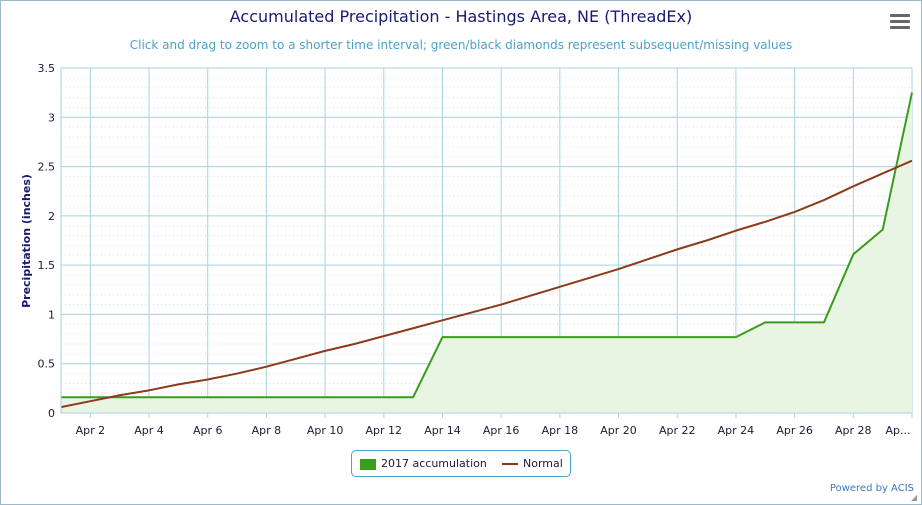 The height and width of the screenshot is (505, 922). What do you see at coordinates (853, 430) in the screenshot?
I see `x-tick-label: Apr 28` at bounding box center [853, 430].